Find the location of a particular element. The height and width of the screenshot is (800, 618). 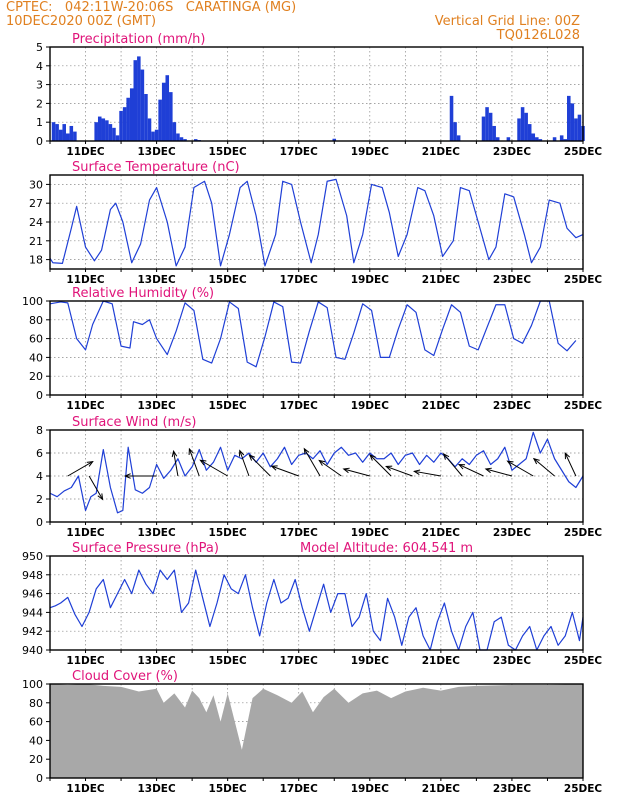

press-ytick-label: 944 is located at coordinates (32, 612).